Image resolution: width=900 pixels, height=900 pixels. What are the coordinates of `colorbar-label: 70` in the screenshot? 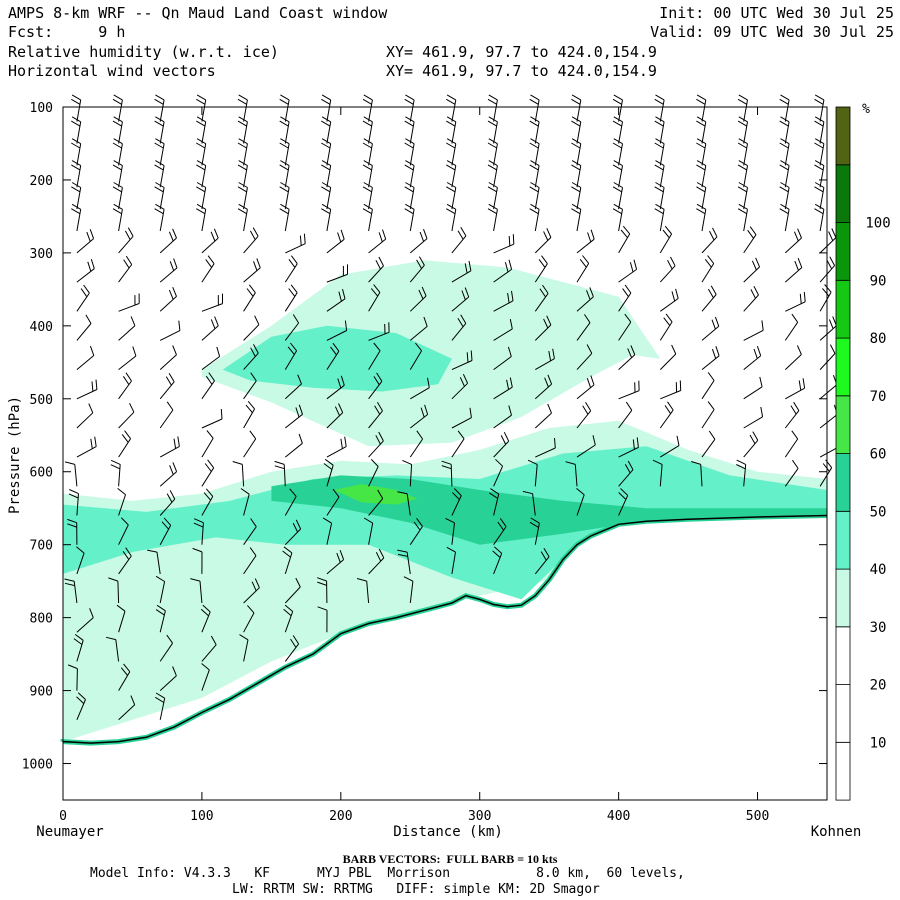 It's located at (878, 397).